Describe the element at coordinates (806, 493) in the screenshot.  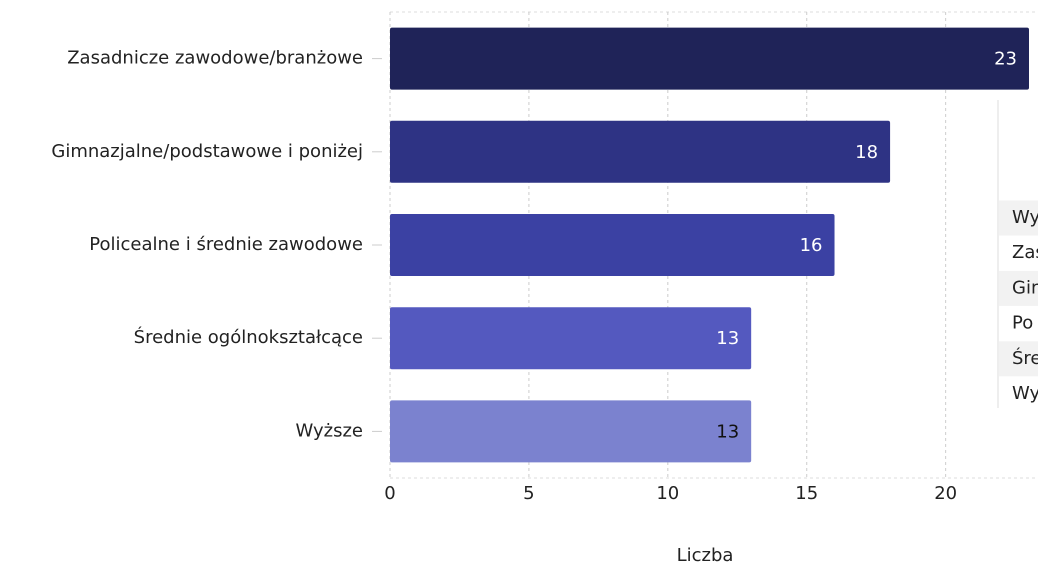
I see `x-tick-label: 15` at that location.